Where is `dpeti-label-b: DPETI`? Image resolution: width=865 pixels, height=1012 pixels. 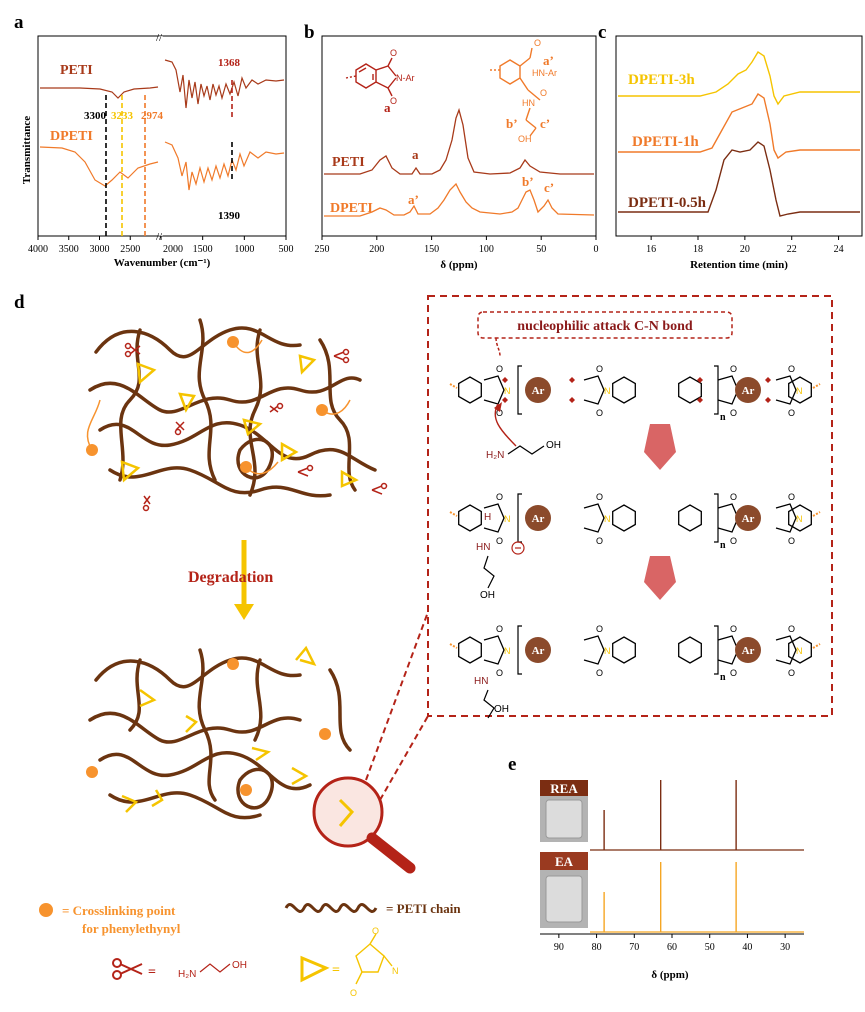 dpeti-label-b: DPETI is located at coordinates (351, 208).